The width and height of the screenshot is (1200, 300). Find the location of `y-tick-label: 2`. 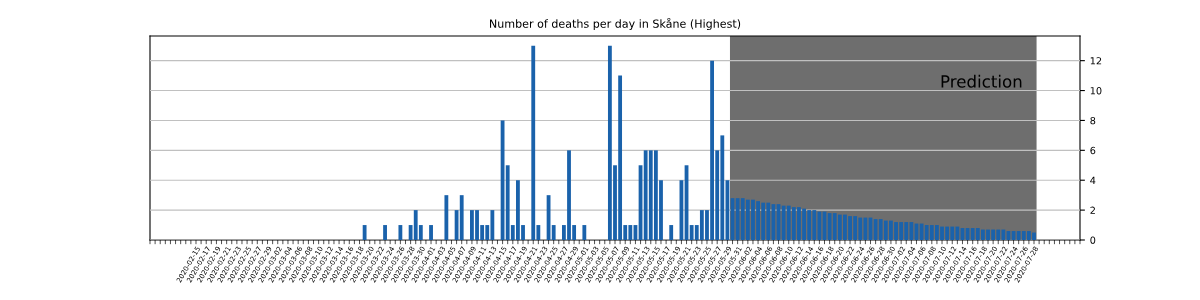

y-tick-label: 2 is located at coordinates (1092, 210).